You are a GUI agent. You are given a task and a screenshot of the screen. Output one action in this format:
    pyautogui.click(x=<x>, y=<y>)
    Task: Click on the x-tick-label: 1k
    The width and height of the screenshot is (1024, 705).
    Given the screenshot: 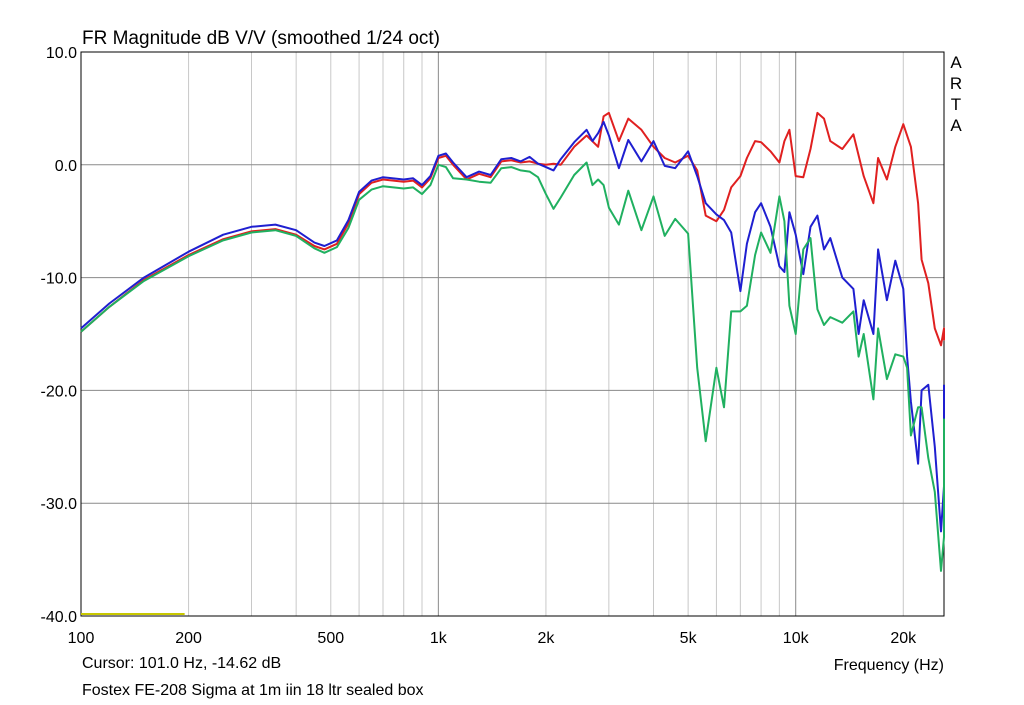 What is the action you would take?
    pyautogui.click(x=439, y=638)
    